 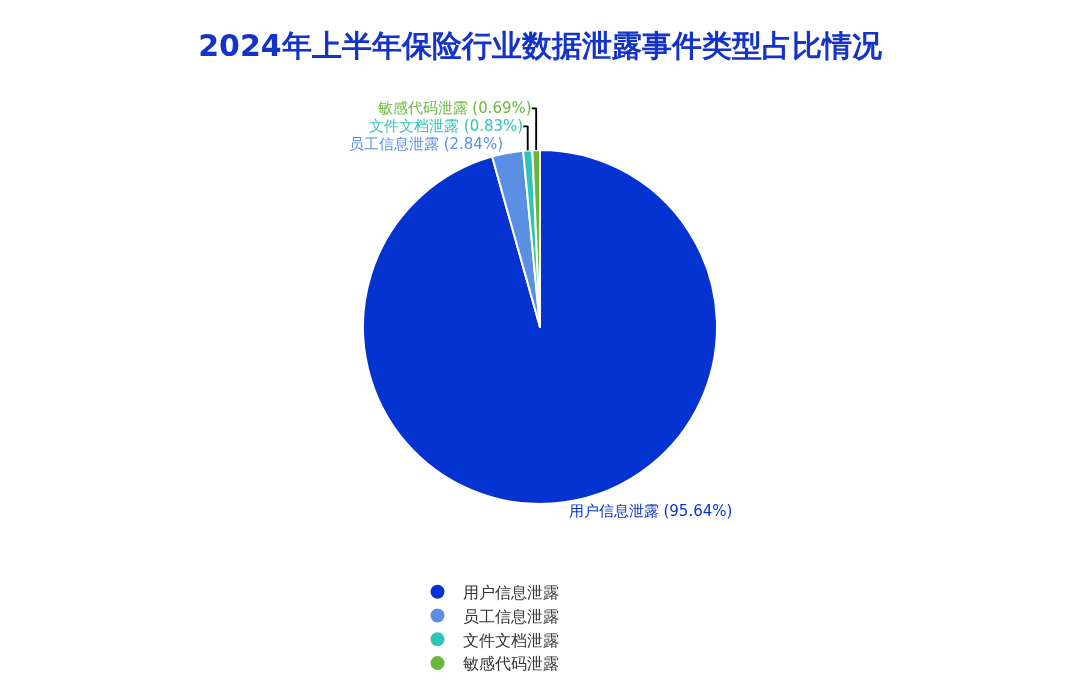 What do you see at coordinates (446, 126) in the screenshot?
I see `data-label: 文件文档泄露 (0.83%)` at bounding box center [446, 126].